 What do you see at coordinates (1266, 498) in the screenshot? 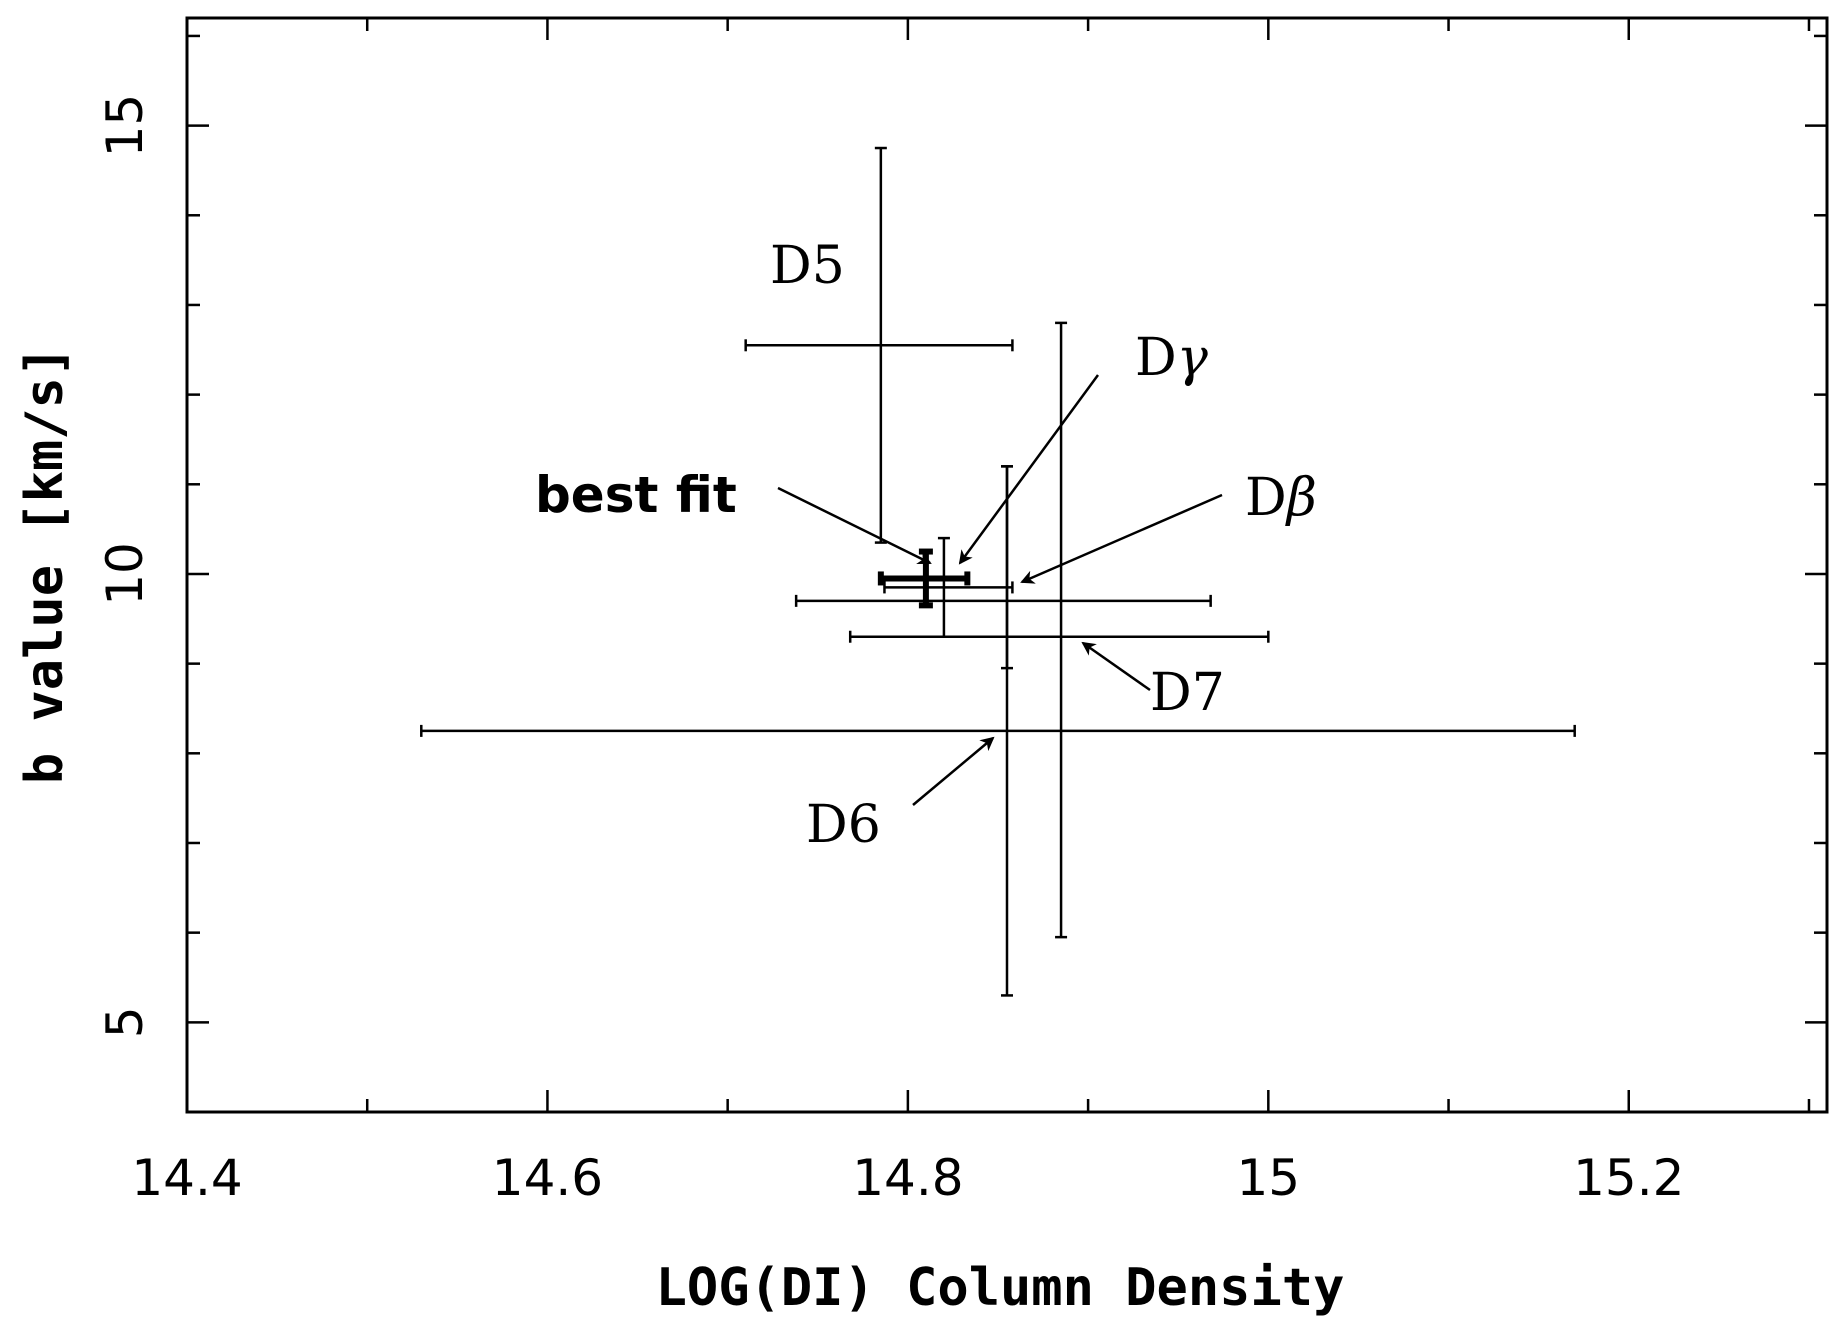
I see `label-Dbeta-D: D` at bounding box center [1266, 498].